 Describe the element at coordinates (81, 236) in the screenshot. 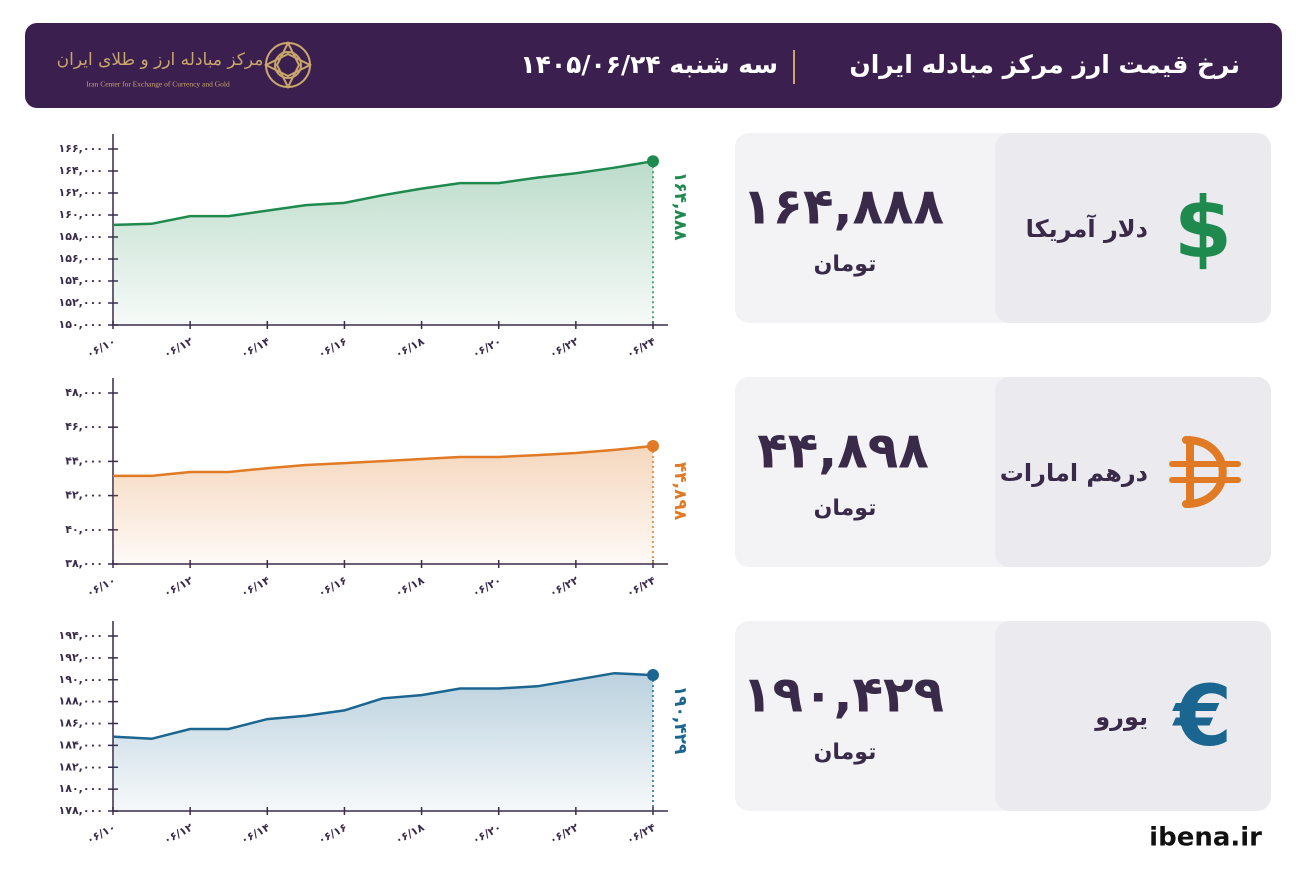

I see `y-tick-label: ۱۵۸,۰۰۰` at that location.